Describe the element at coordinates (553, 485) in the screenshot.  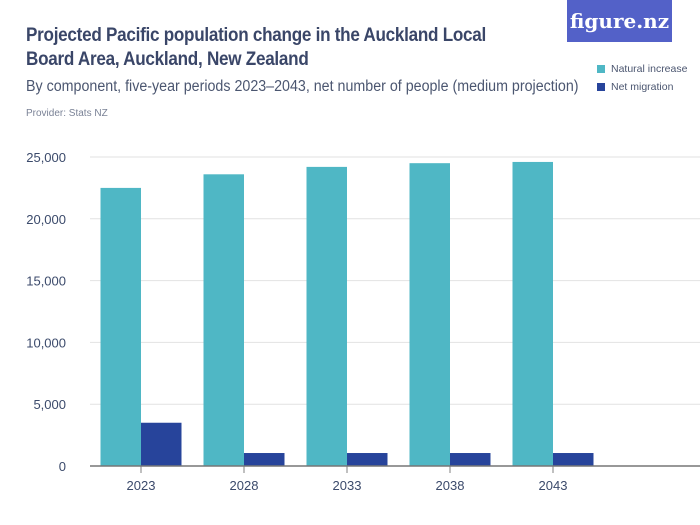
I see `x-tick-label: 2043` at that location.